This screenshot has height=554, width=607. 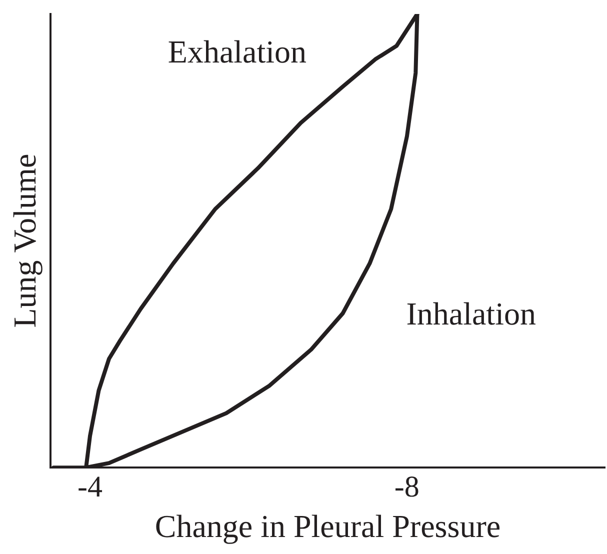 What do you see at coordinates (407, 487) in the screenshot?
I see `x-tick-label: -8` at bounding box center [407, 487].